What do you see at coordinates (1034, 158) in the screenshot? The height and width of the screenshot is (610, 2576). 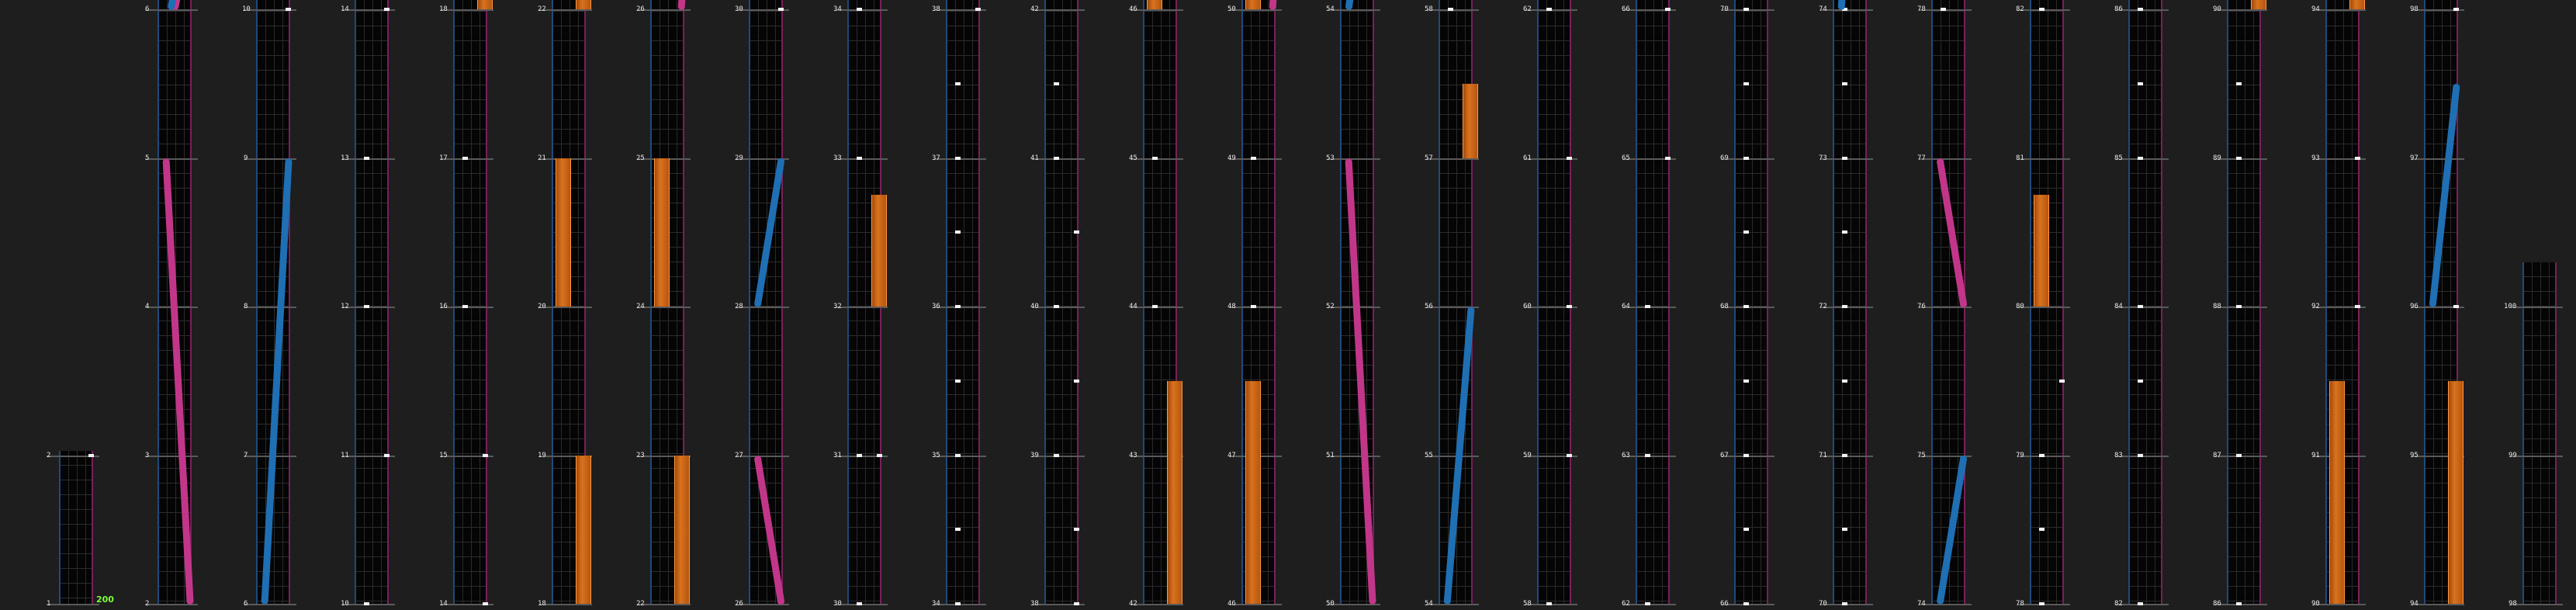 I see `chart-measure-label: 41` at bounding box center [1034, 158].